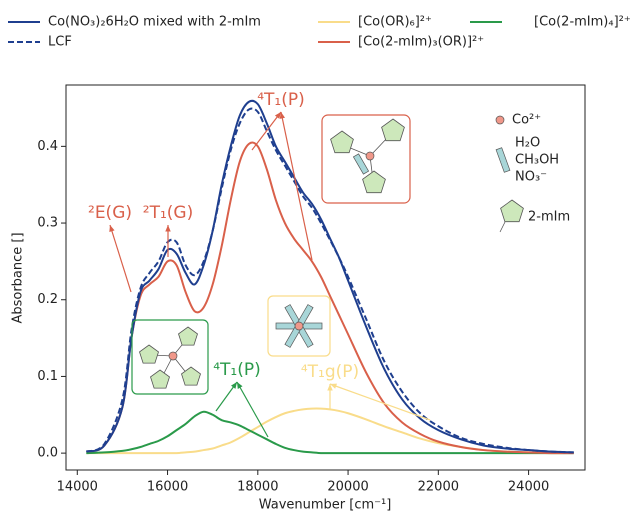 The height and width of the screenshot is (515, 643). What do you see at coordinates (347, 487) in the screenshot?
I see `x-tick-label: 20000` at bounding box center [347, 487].